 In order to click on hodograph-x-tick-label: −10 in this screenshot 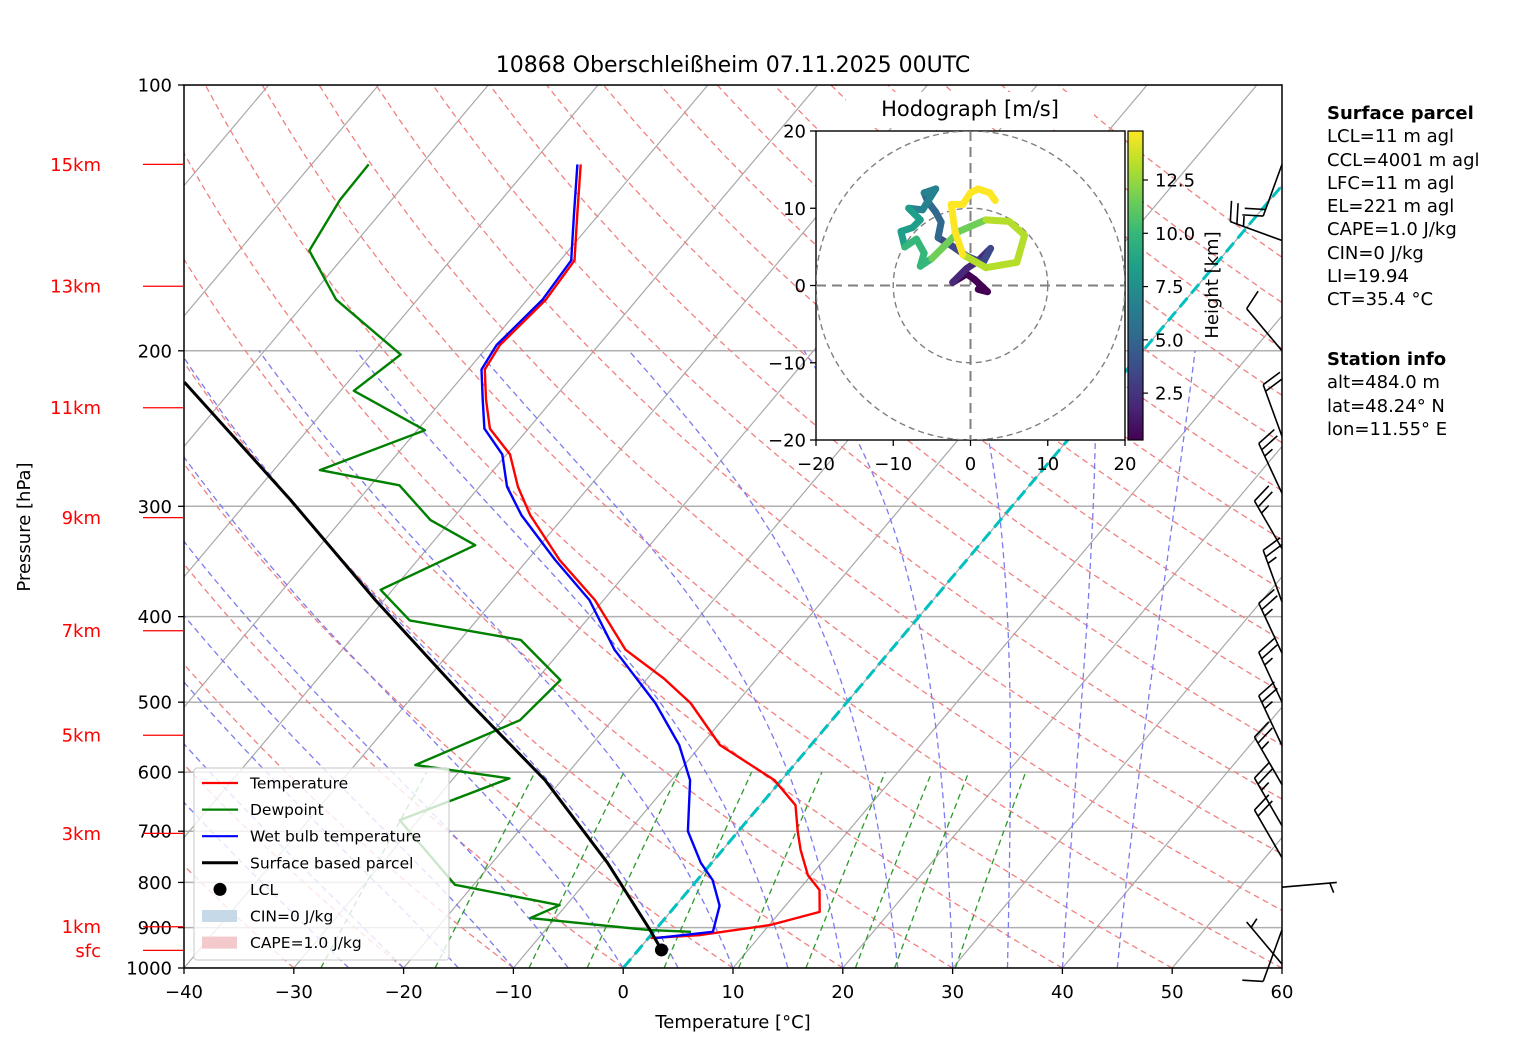, I will do `click(893, 464)`.